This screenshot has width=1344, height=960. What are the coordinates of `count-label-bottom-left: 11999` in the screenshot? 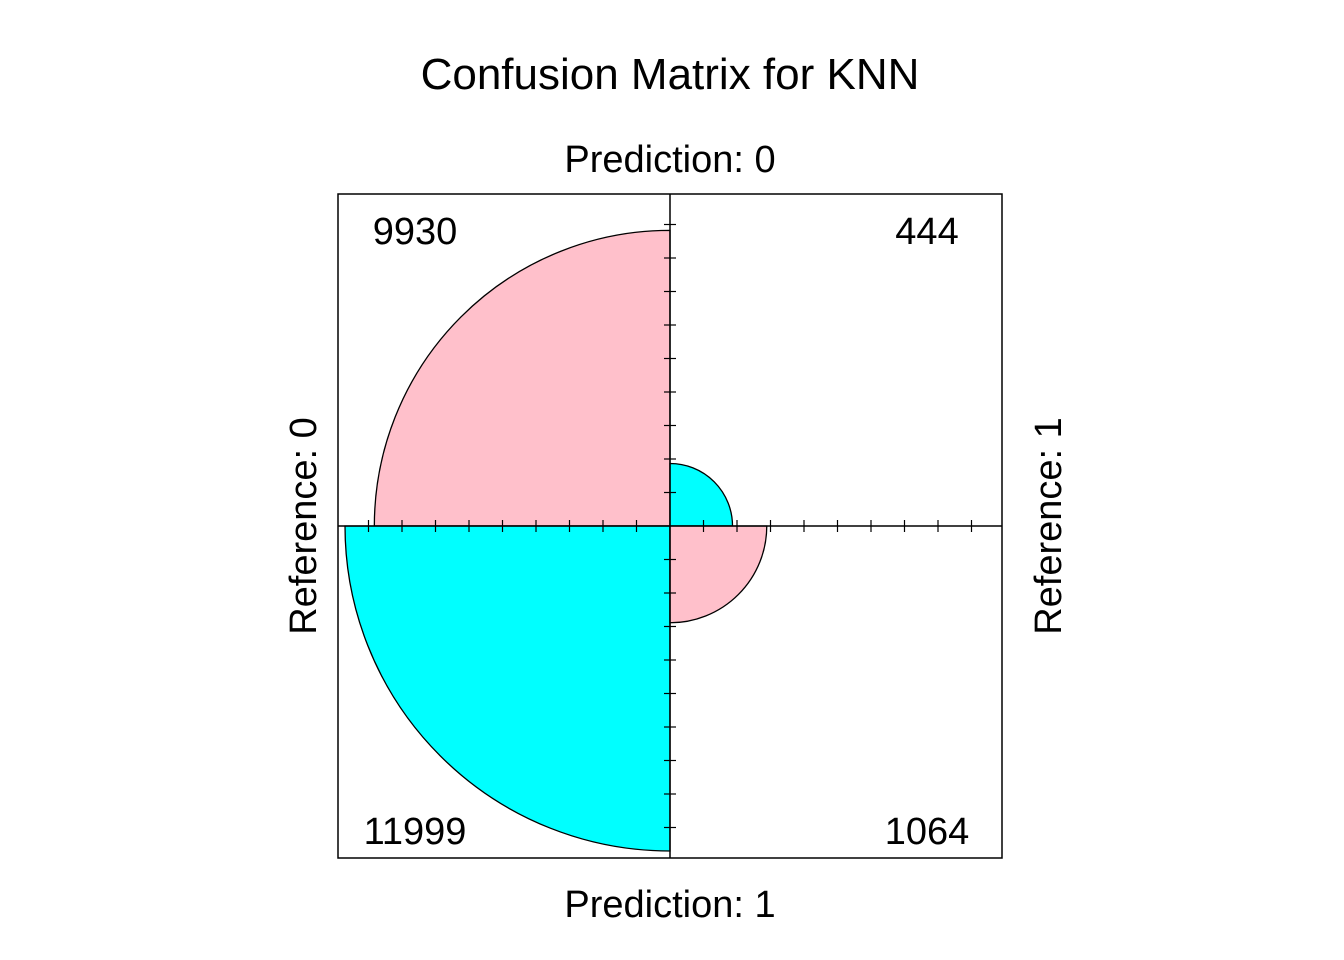 It's located at (415, 832).